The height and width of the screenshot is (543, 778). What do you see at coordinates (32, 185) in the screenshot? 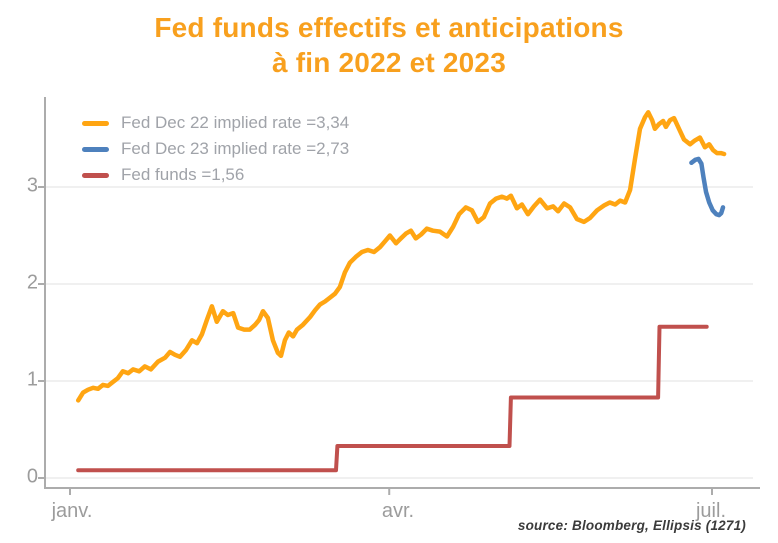
I see `y-axis-tick-label-3: 3` at bounding box center [32, 185].